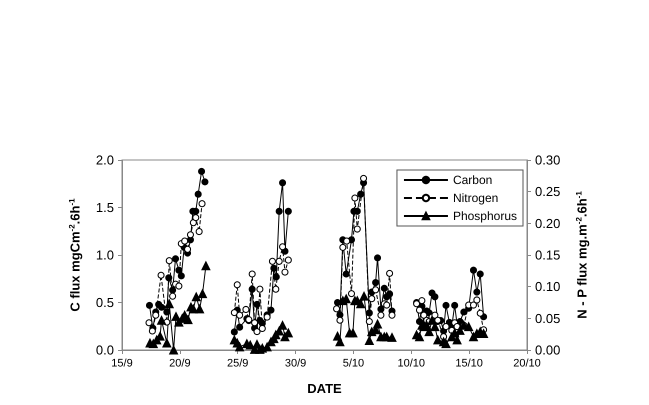  Describe the element at coordinates (547, 160) in the screenshot. I see `y2-tick-label: 0.30` at that location.